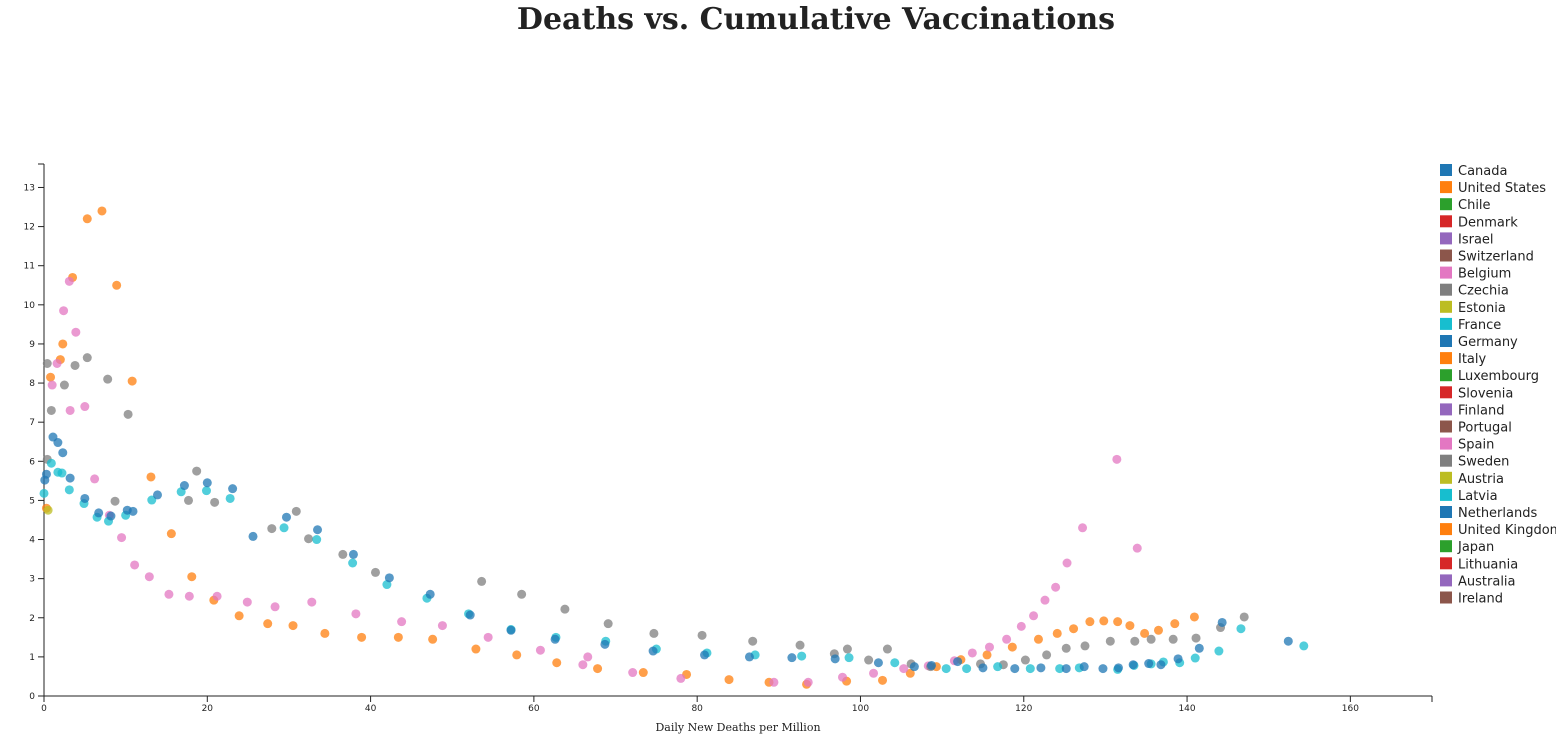  I want to click on y-tick-label: 2, so click(32, 619).